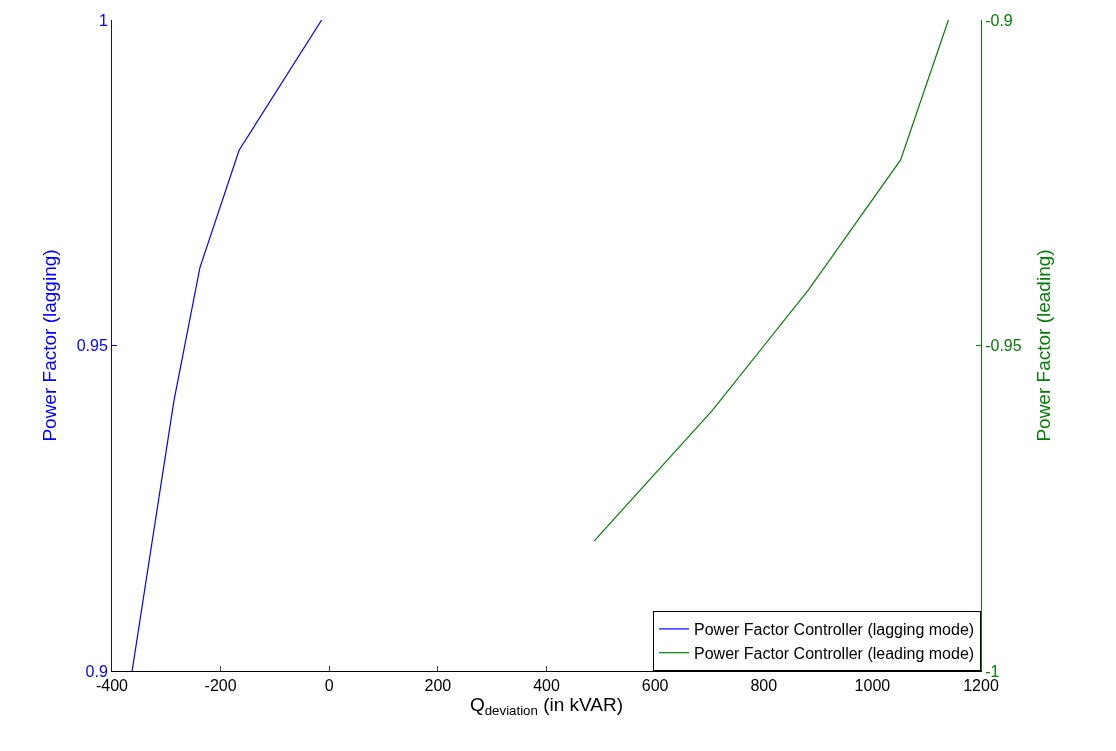 This screenshot has height=751, width=1116. What do you see at coordinates (764, 686) in the screenshot?
I see `x-tick-label: 800` at bounding box center [764, 686].